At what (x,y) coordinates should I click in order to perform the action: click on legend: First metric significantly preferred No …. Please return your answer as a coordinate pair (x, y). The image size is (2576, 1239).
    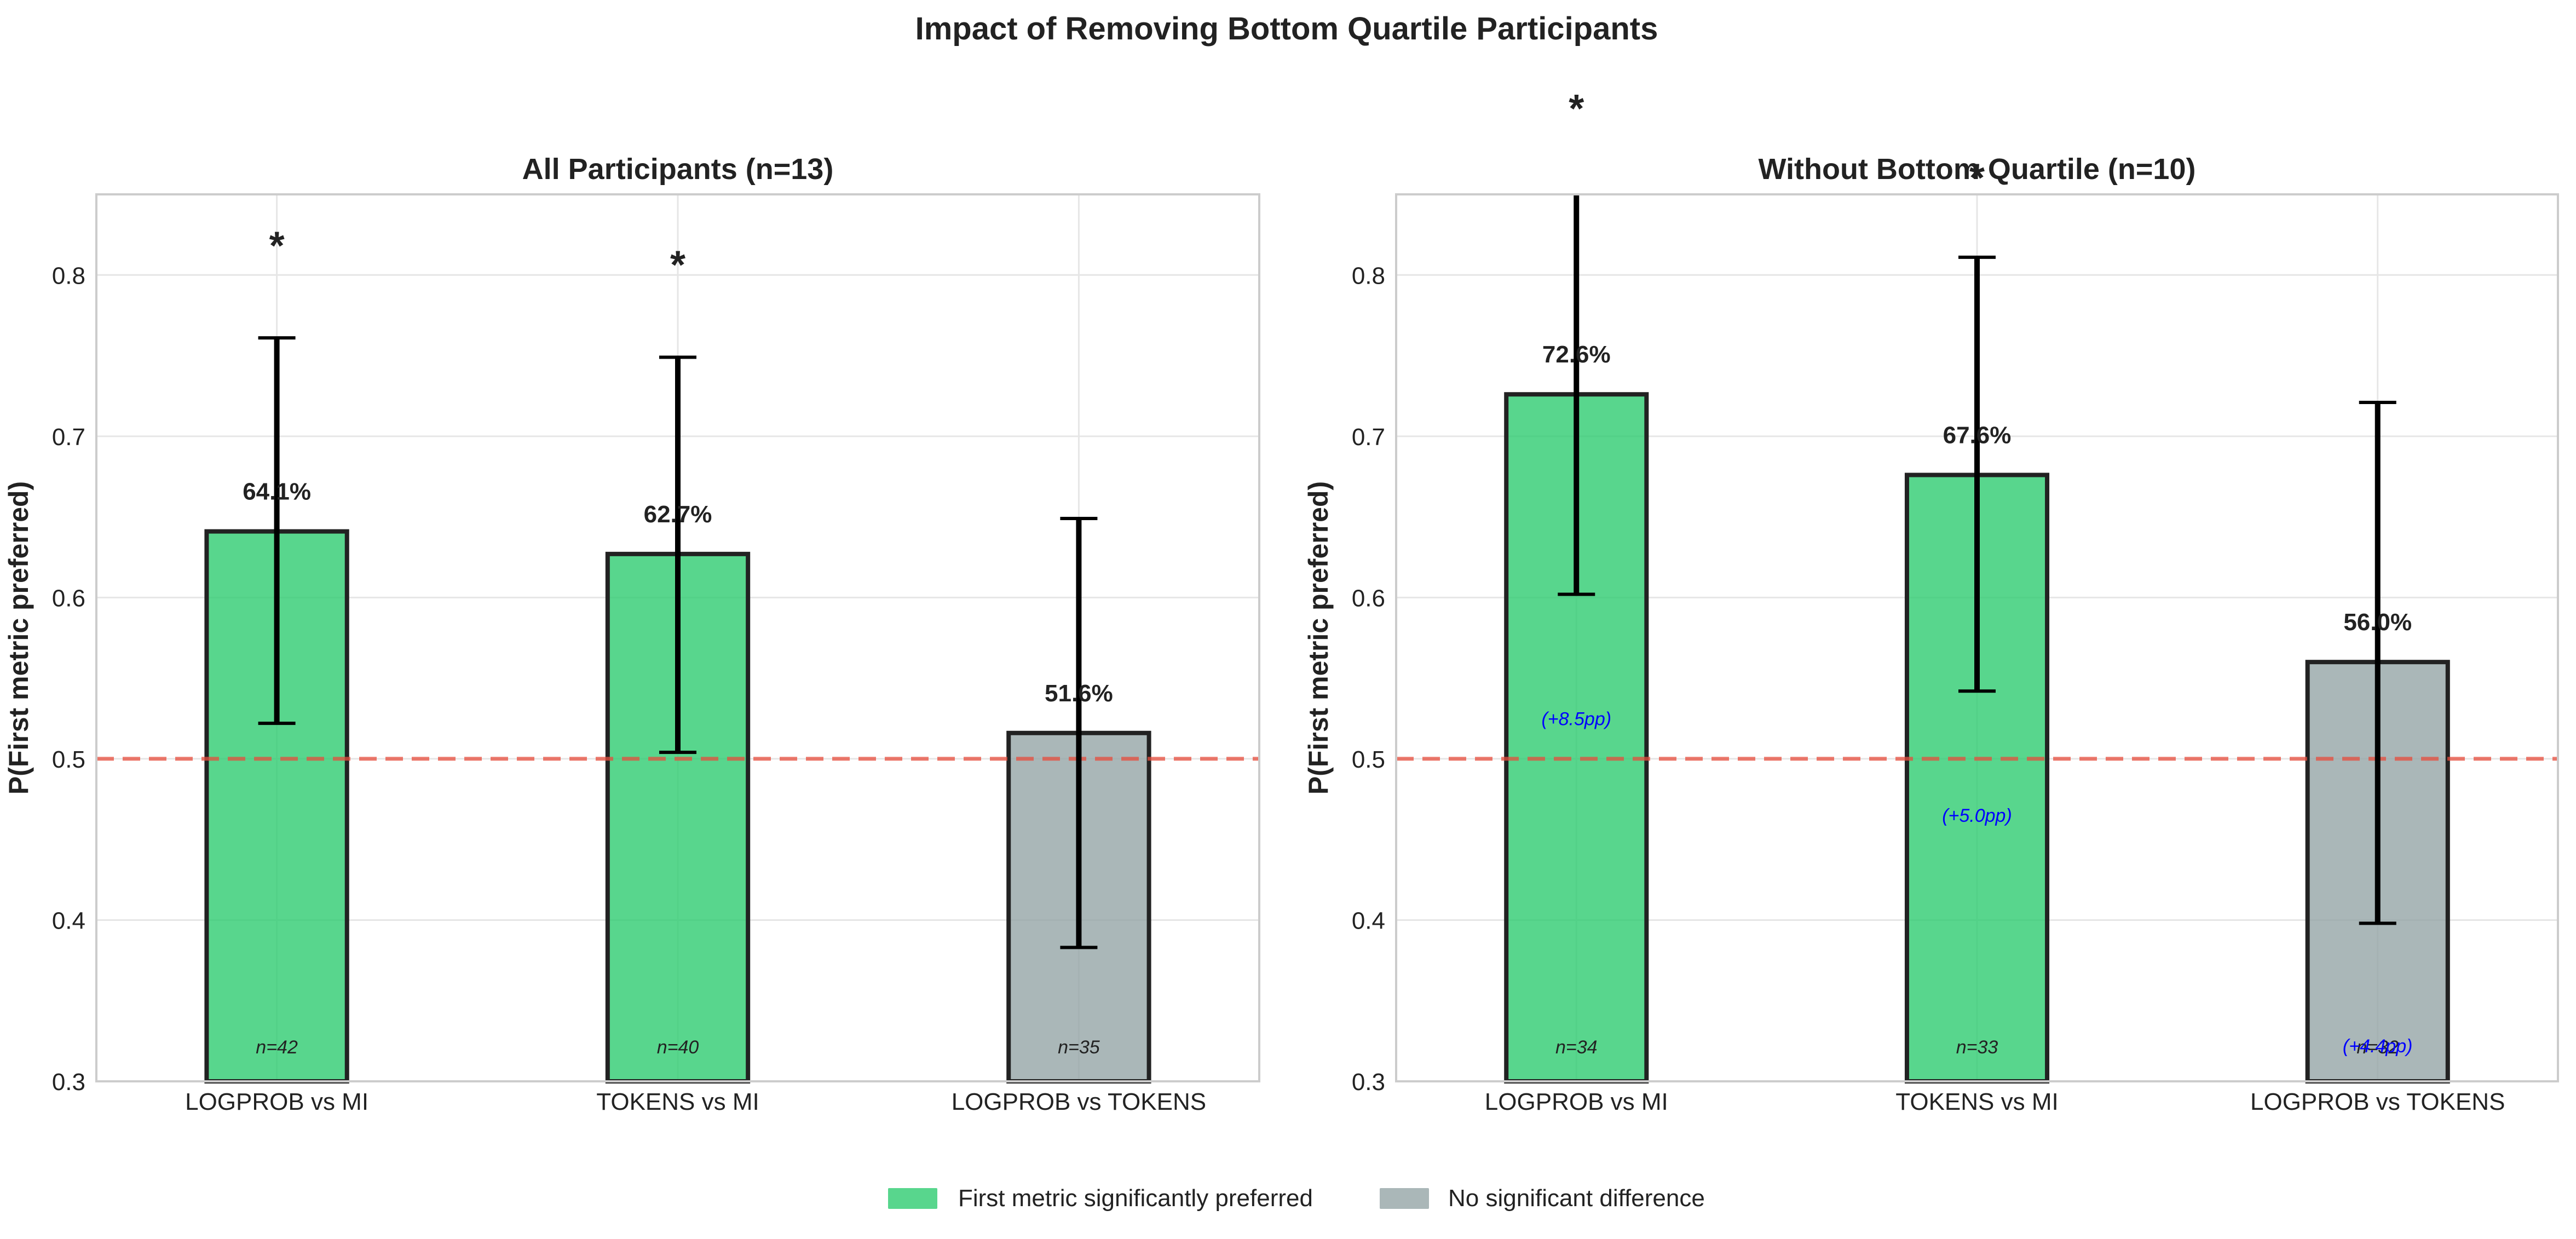
    Looking at the image, I should click on (1296, 1198).